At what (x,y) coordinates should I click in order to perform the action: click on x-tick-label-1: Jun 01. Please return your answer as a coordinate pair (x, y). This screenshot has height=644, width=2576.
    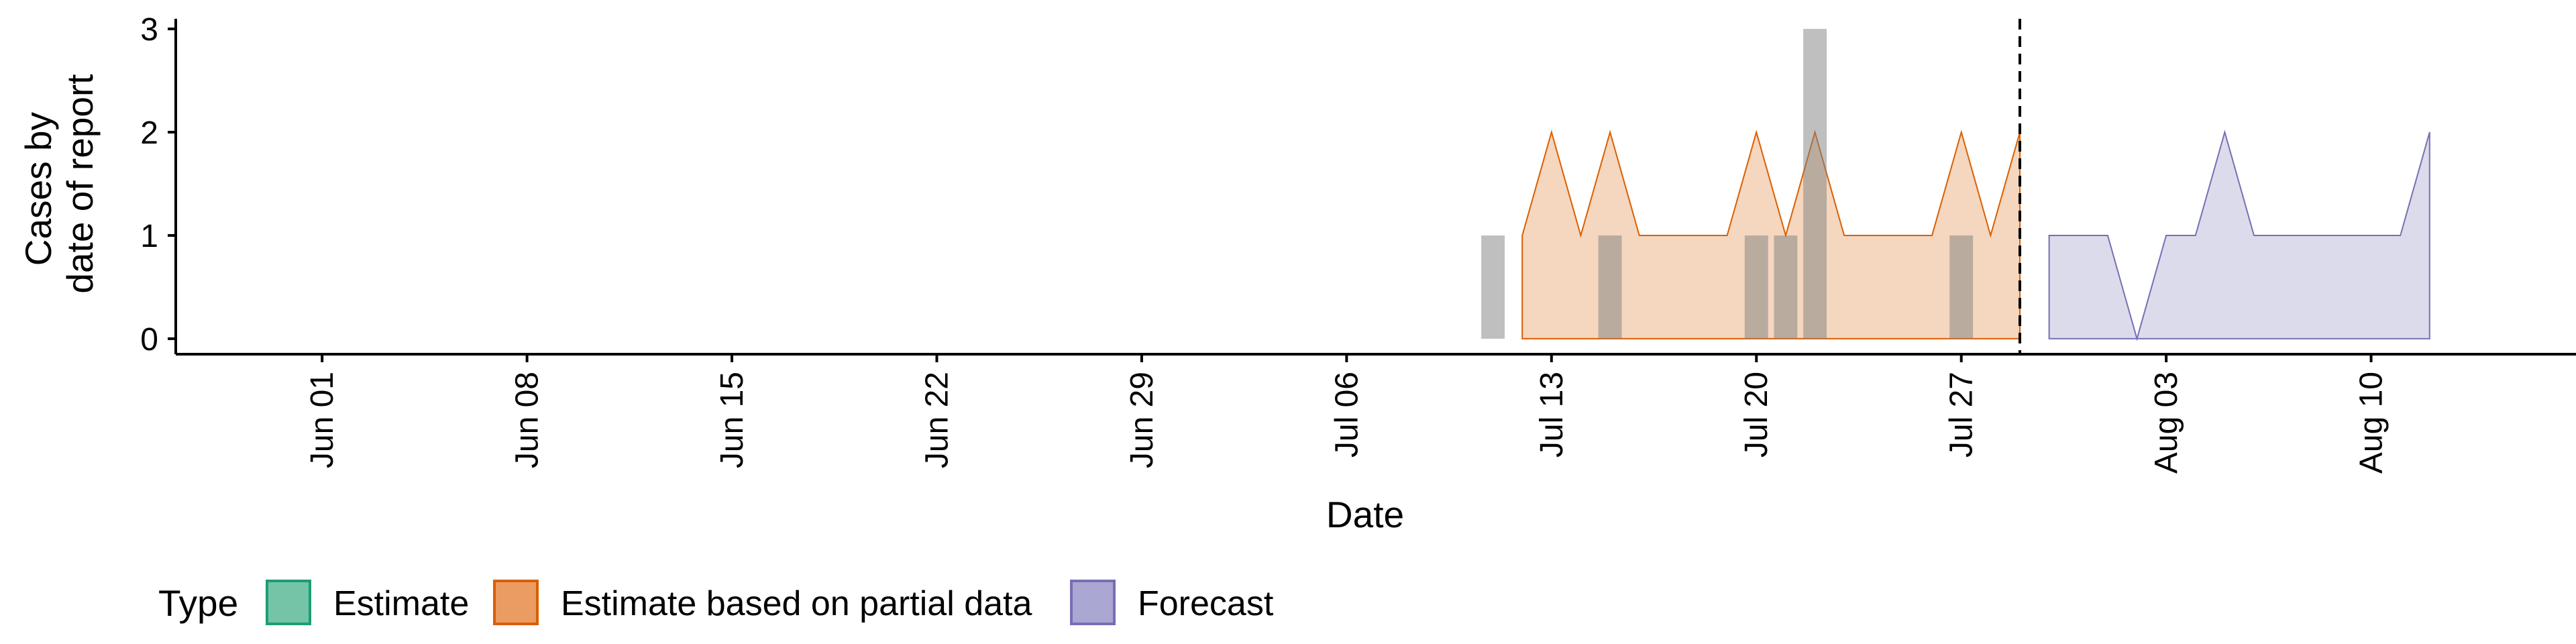
    Looking at the image, I should click on (322, 420).